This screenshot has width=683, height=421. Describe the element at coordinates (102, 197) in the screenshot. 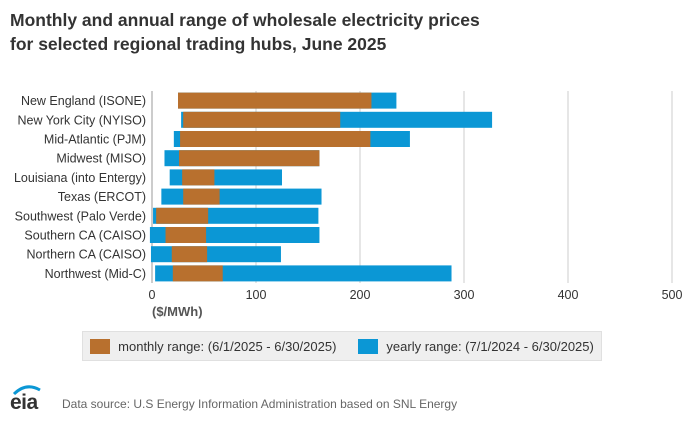

I see `category-label: Texas (ERCOT)` at that location.